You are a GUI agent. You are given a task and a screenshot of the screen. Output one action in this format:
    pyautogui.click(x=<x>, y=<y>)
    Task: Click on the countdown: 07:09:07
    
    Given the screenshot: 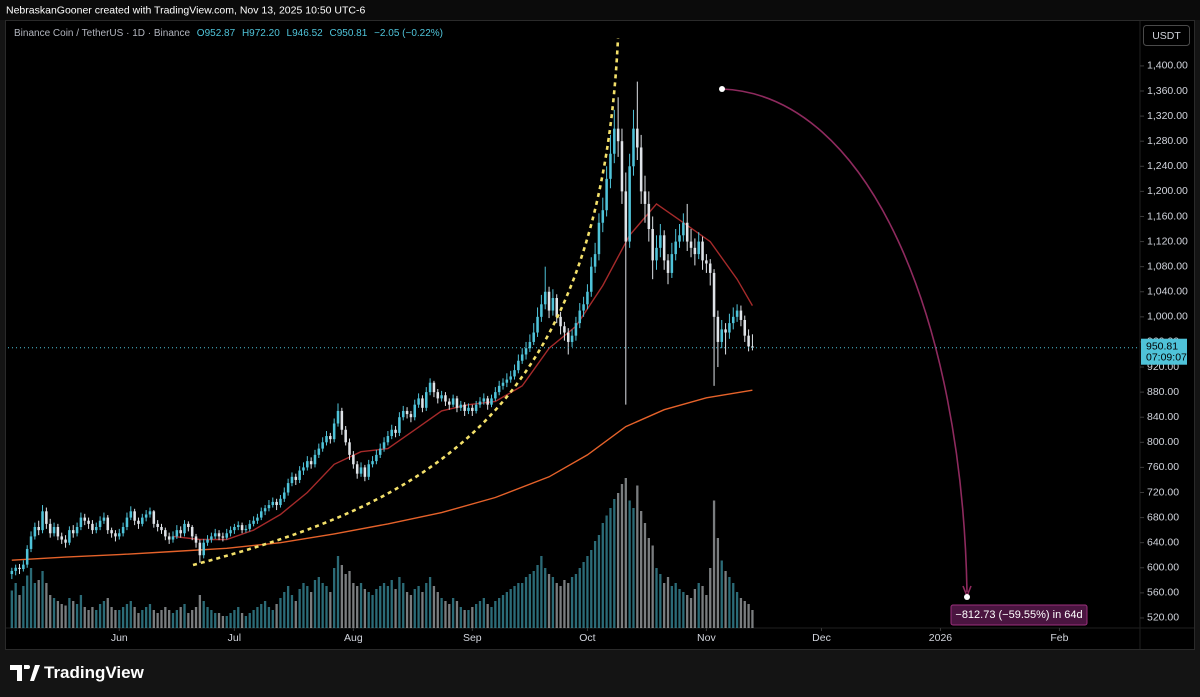 What is the action you would take?
    pyautogui.click(x=1166, y=357)
    